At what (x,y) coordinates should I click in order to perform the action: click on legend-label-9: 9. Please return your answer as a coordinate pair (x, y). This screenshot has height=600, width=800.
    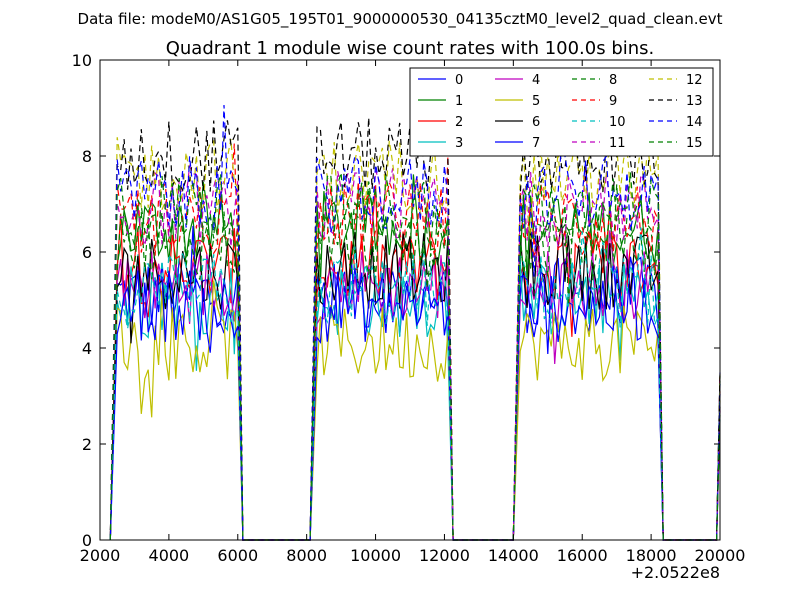
    Looking at the image, I should click on (613, 101).